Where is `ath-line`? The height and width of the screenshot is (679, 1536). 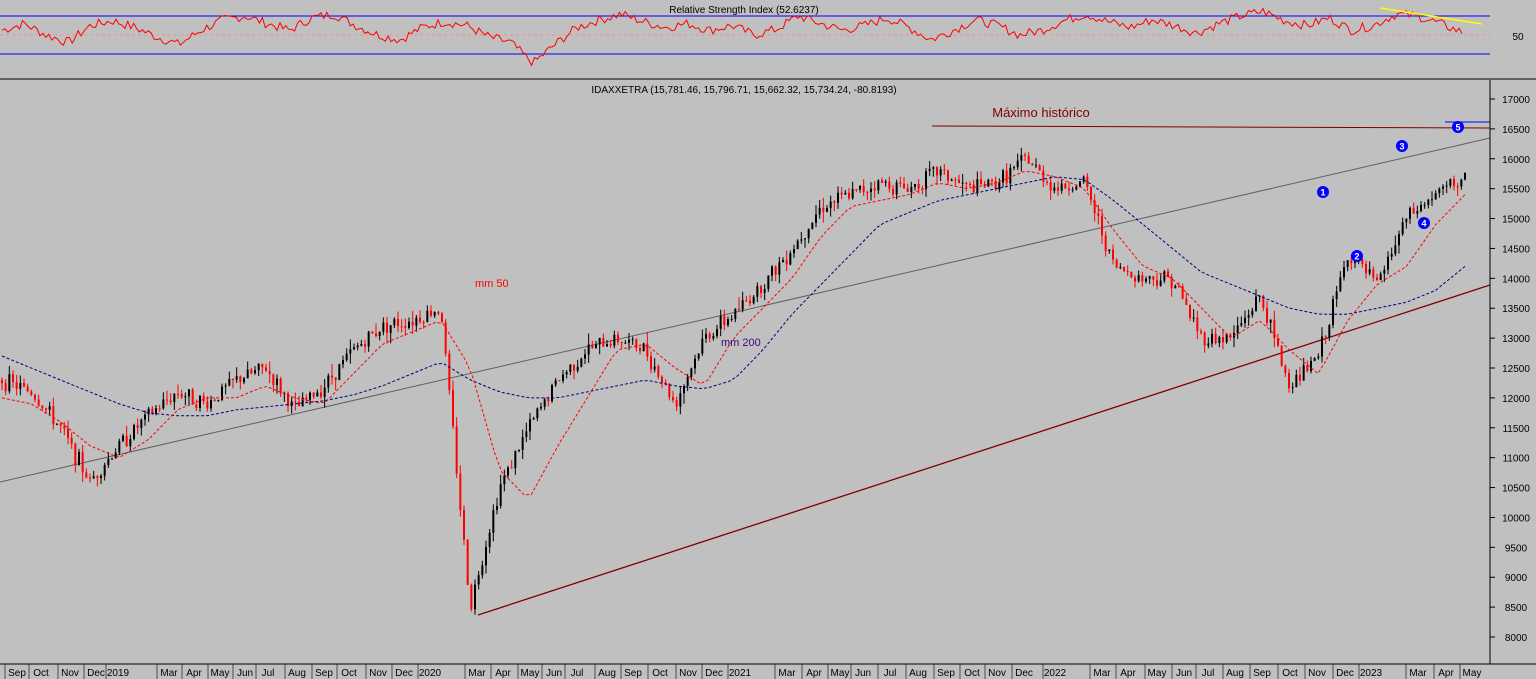
ath-line is located at coordinates (1211, 127).